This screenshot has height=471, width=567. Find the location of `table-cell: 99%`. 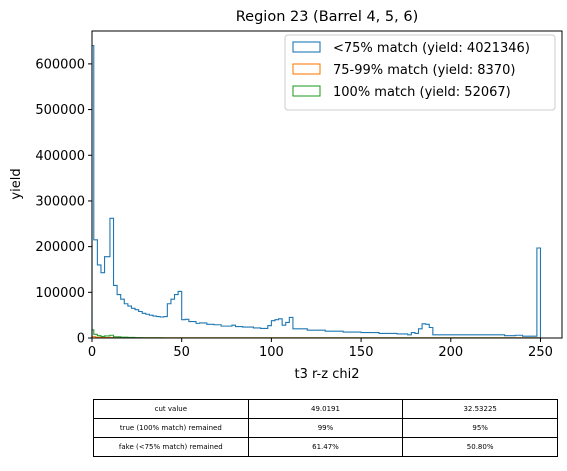

table-cell: 99% is located at coordinates (325, 428).